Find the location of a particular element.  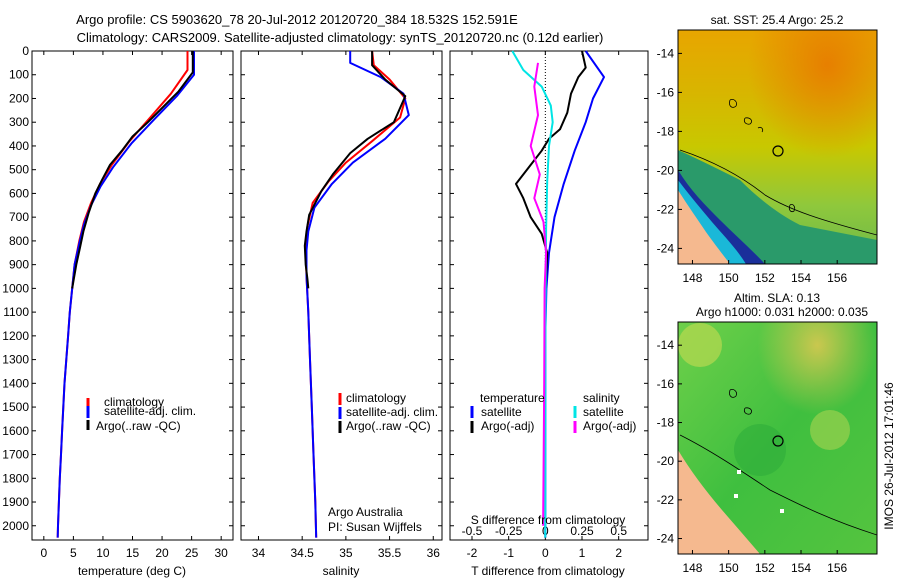

sla-blob-c is located at coordinates (760, 450).